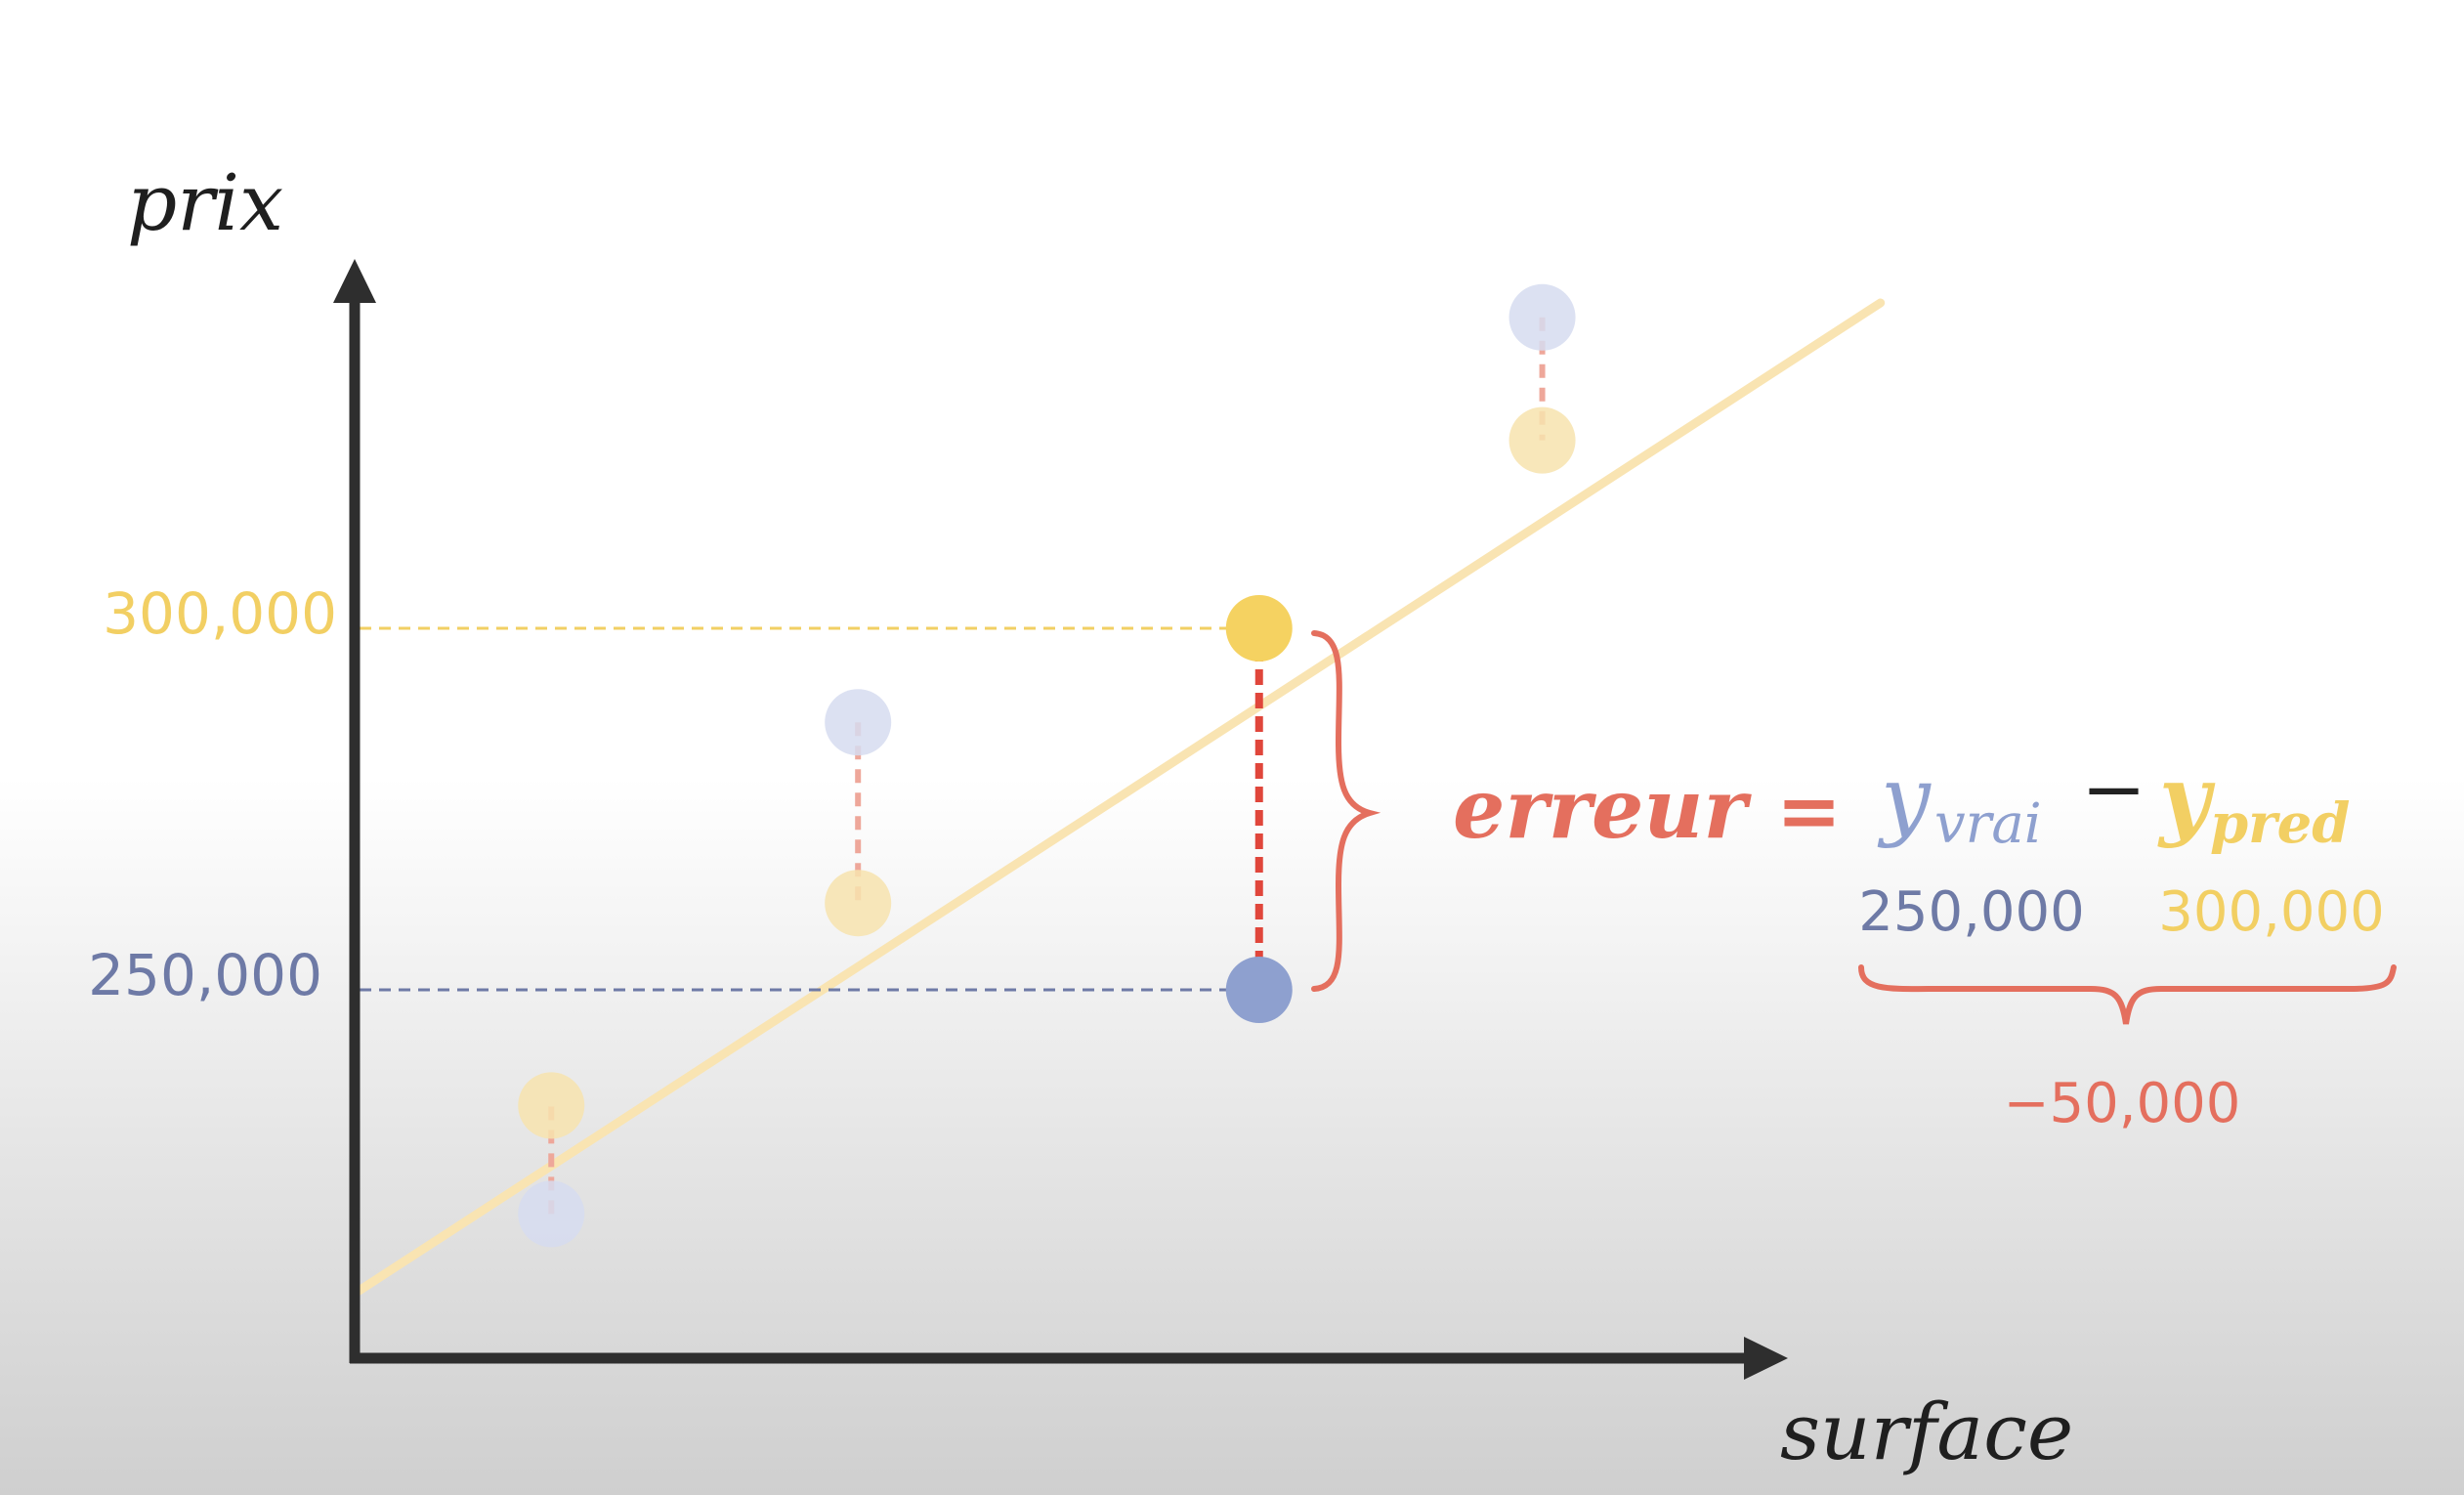  What do you see at coordinates (1971, 912) in the screenshot?
I see `formula-value-actual: 250,000` at bounding box center [1971, 912].